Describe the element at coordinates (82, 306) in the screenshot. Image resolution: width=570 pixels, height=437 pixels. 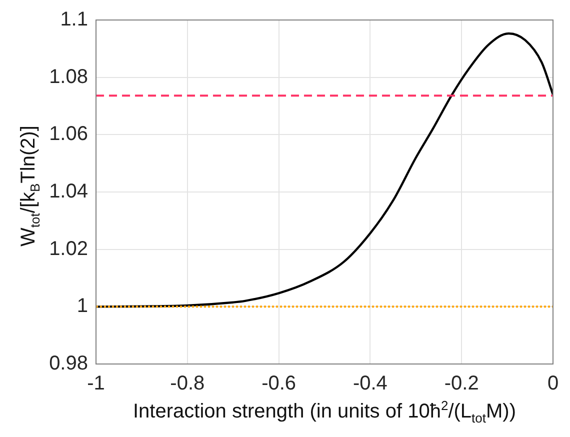
I see `y-tick-label: 1` at that location.